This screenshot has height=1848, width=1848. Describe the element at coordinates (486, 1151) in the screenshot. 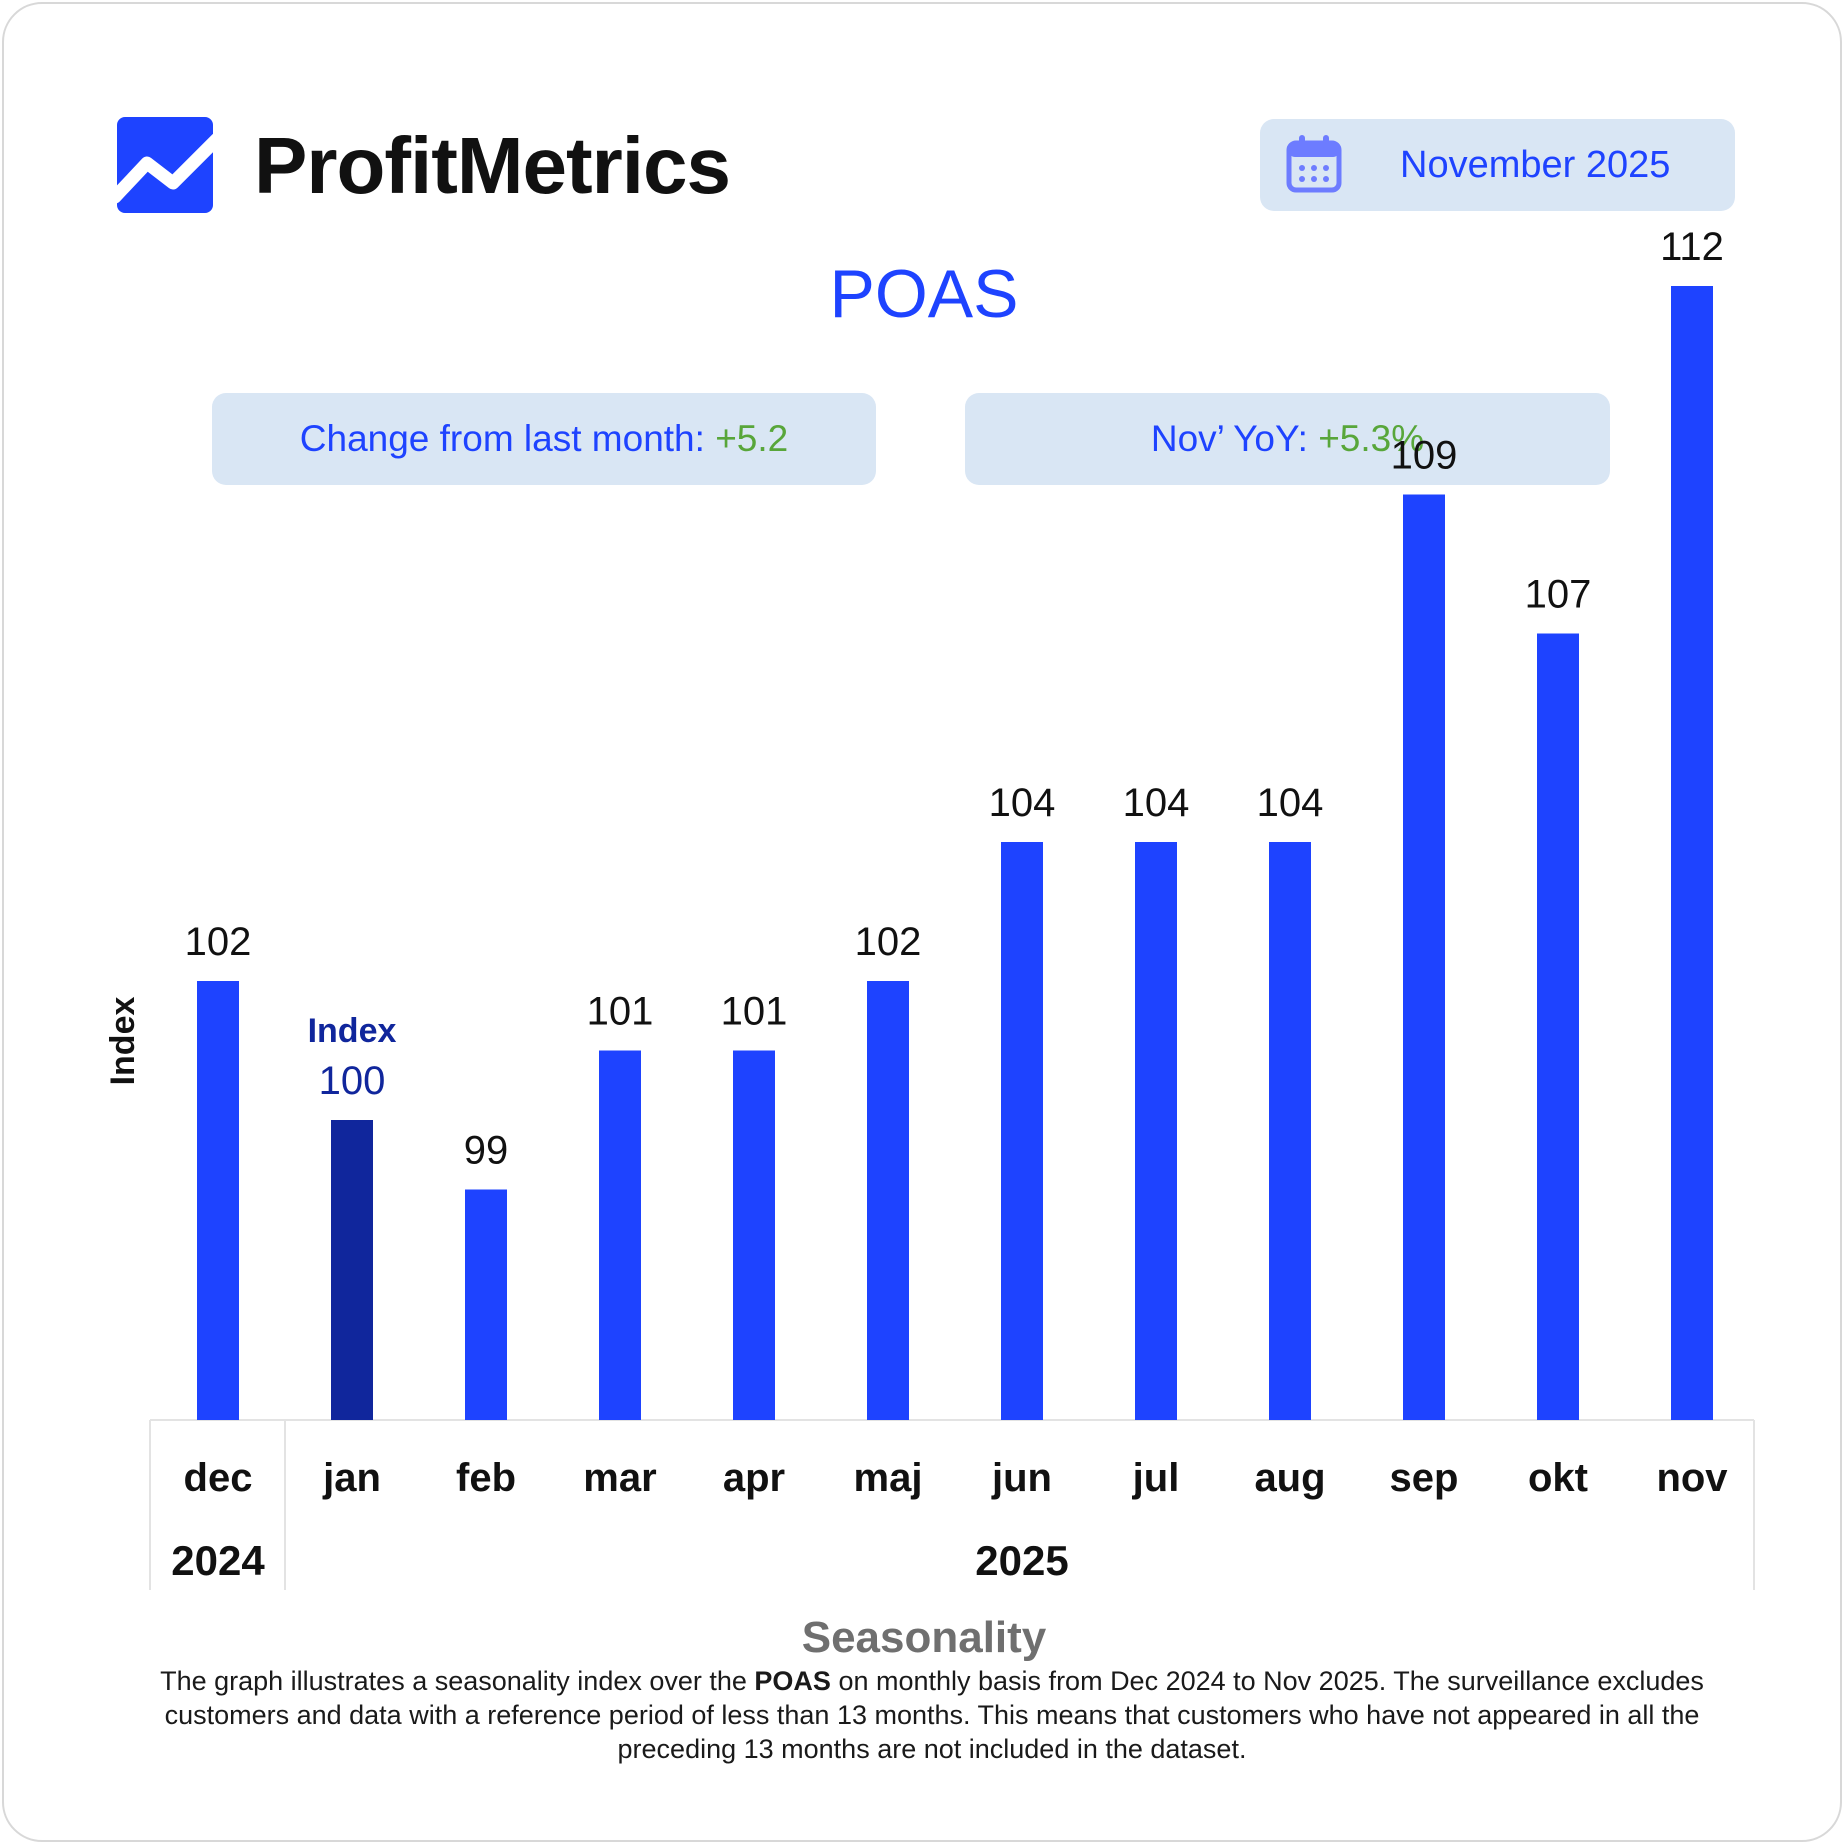

I see `data-label-feb: 99` at that location.